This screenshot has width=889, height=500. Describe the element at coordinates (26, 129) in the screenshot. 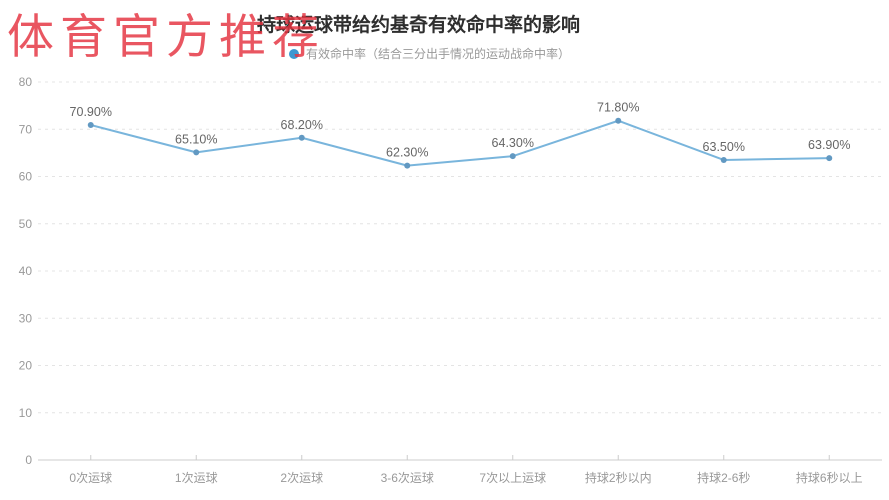

I see `y-axis-tick-label: 70` at that location.